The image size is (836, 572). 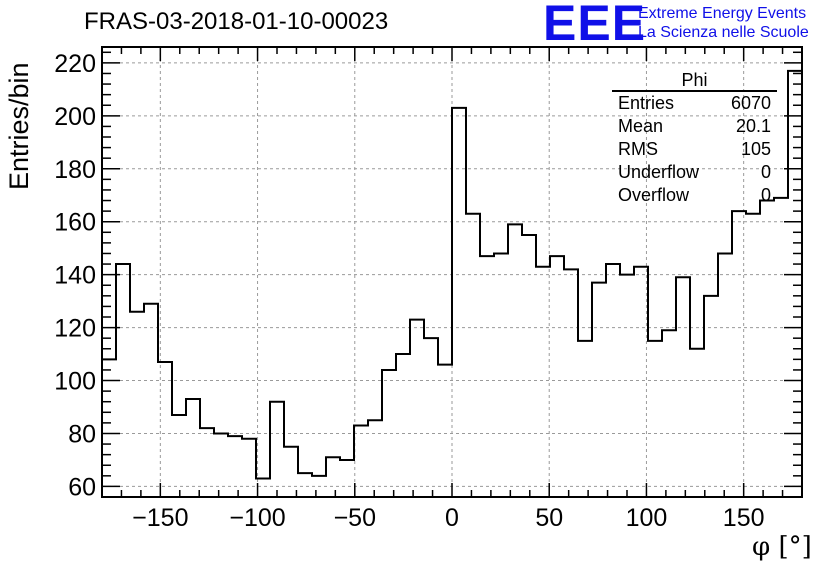 I want to click on x-axis-label: φ [°], so click(x=782, y=547).